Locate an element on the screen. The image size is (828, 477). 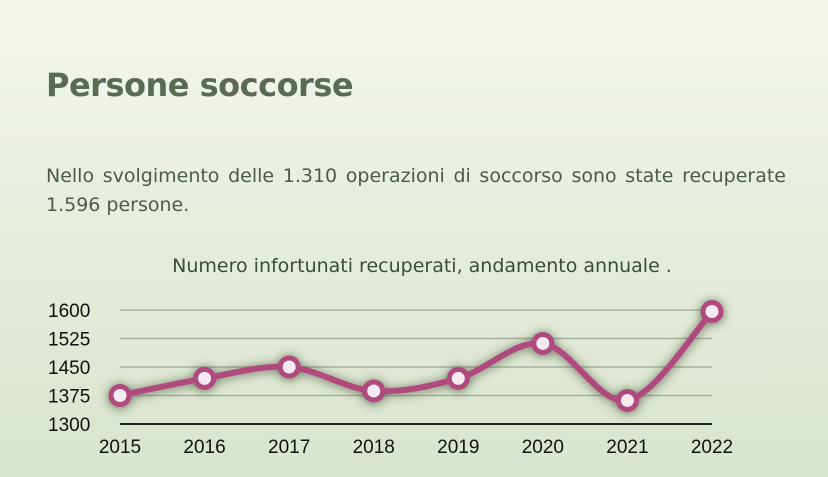
x-tick-label: 2018 is located at coordinates (374, 447).